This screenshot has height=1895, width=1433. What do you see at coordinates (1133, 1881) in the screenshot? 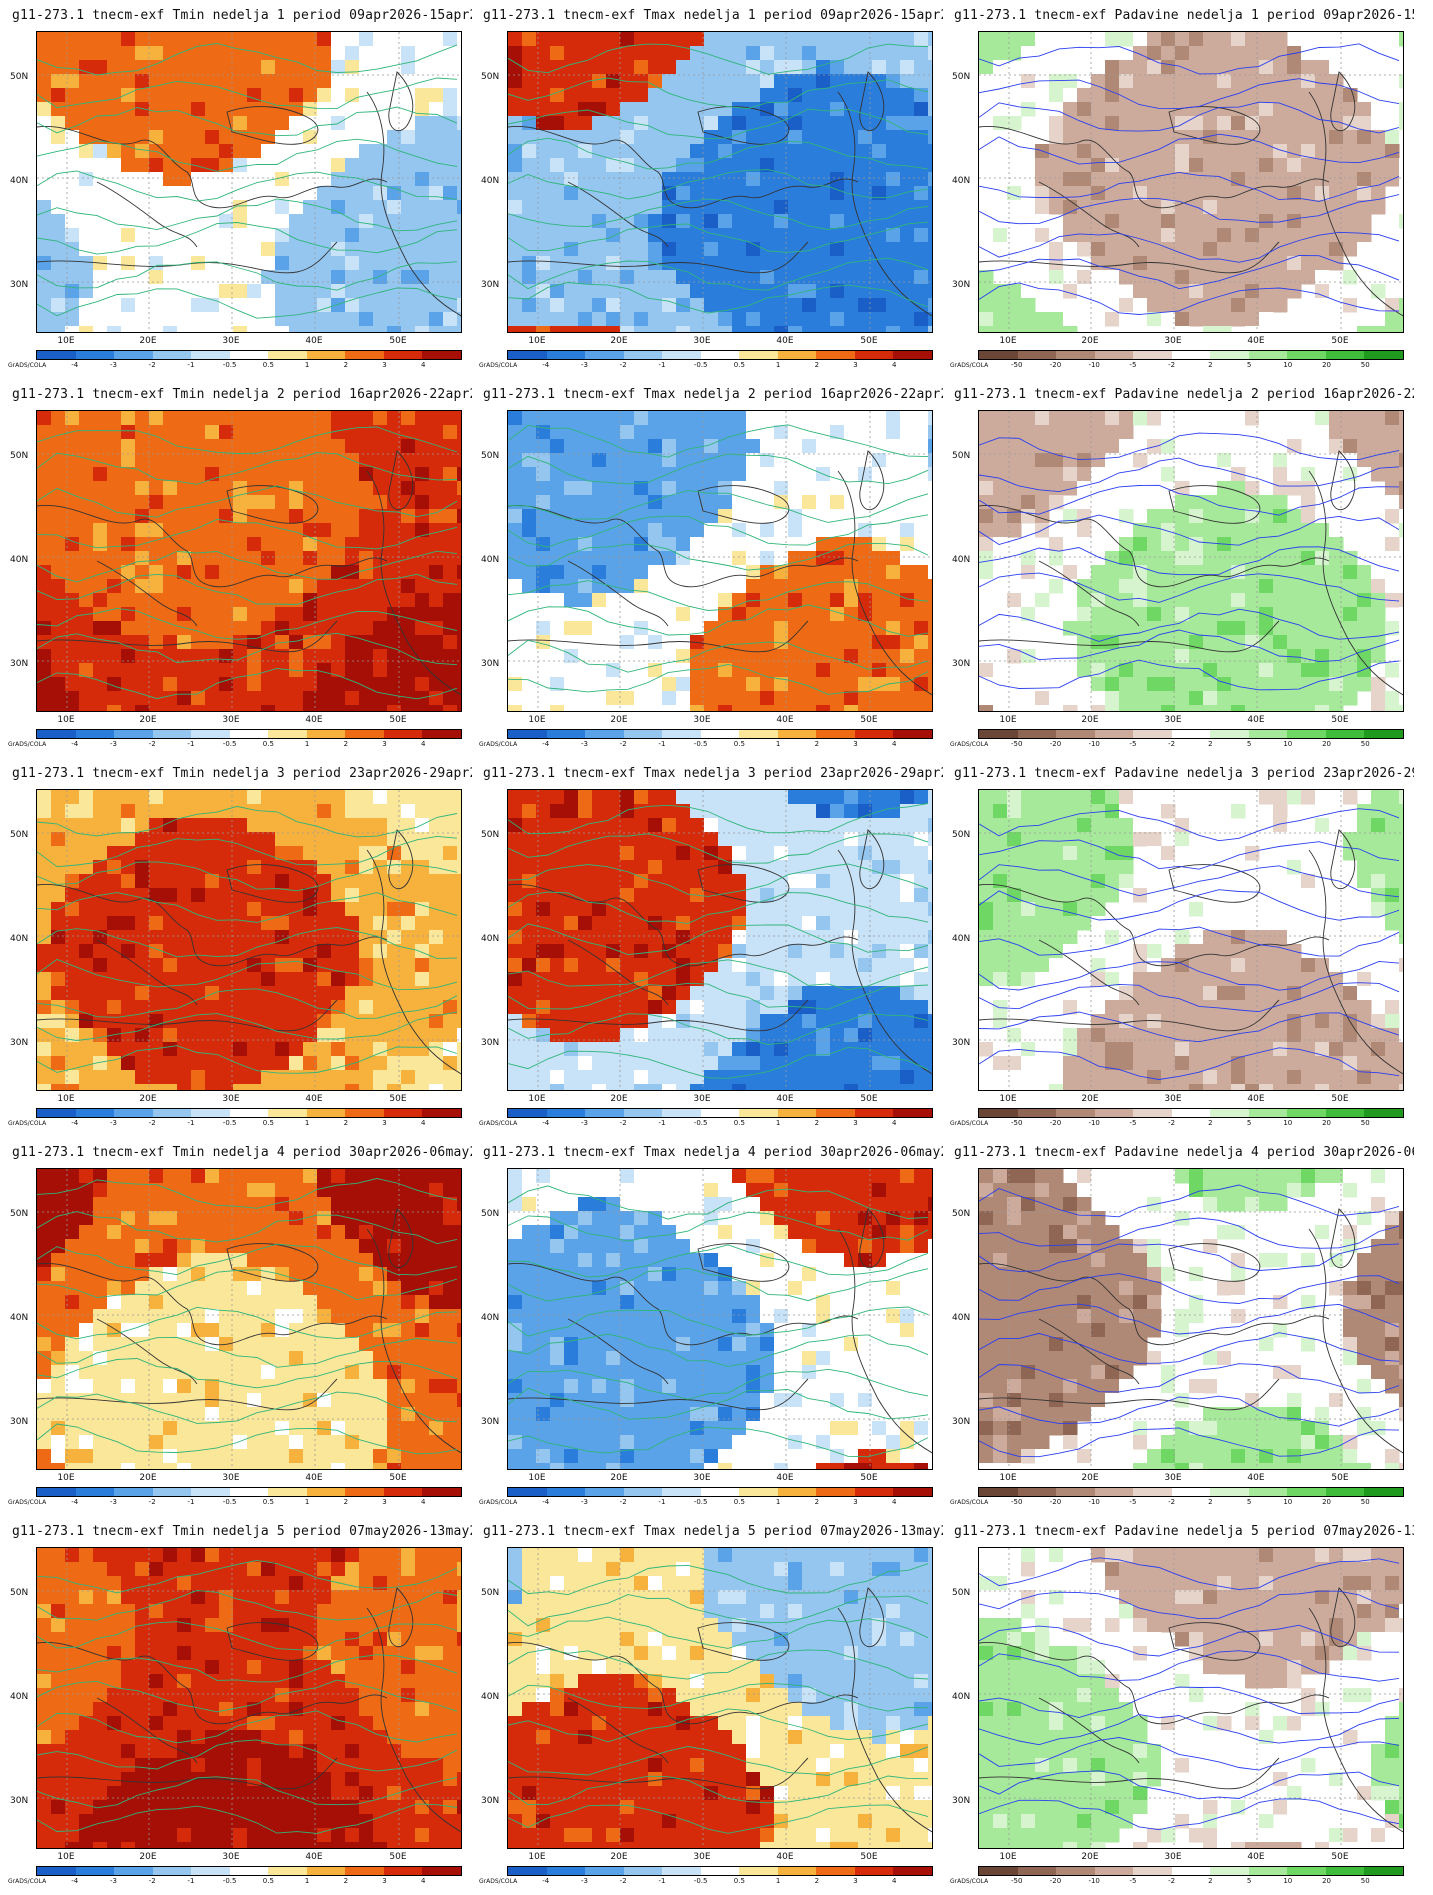
I see `color-scale-label: -5` at bounding box center [1133, 1881].